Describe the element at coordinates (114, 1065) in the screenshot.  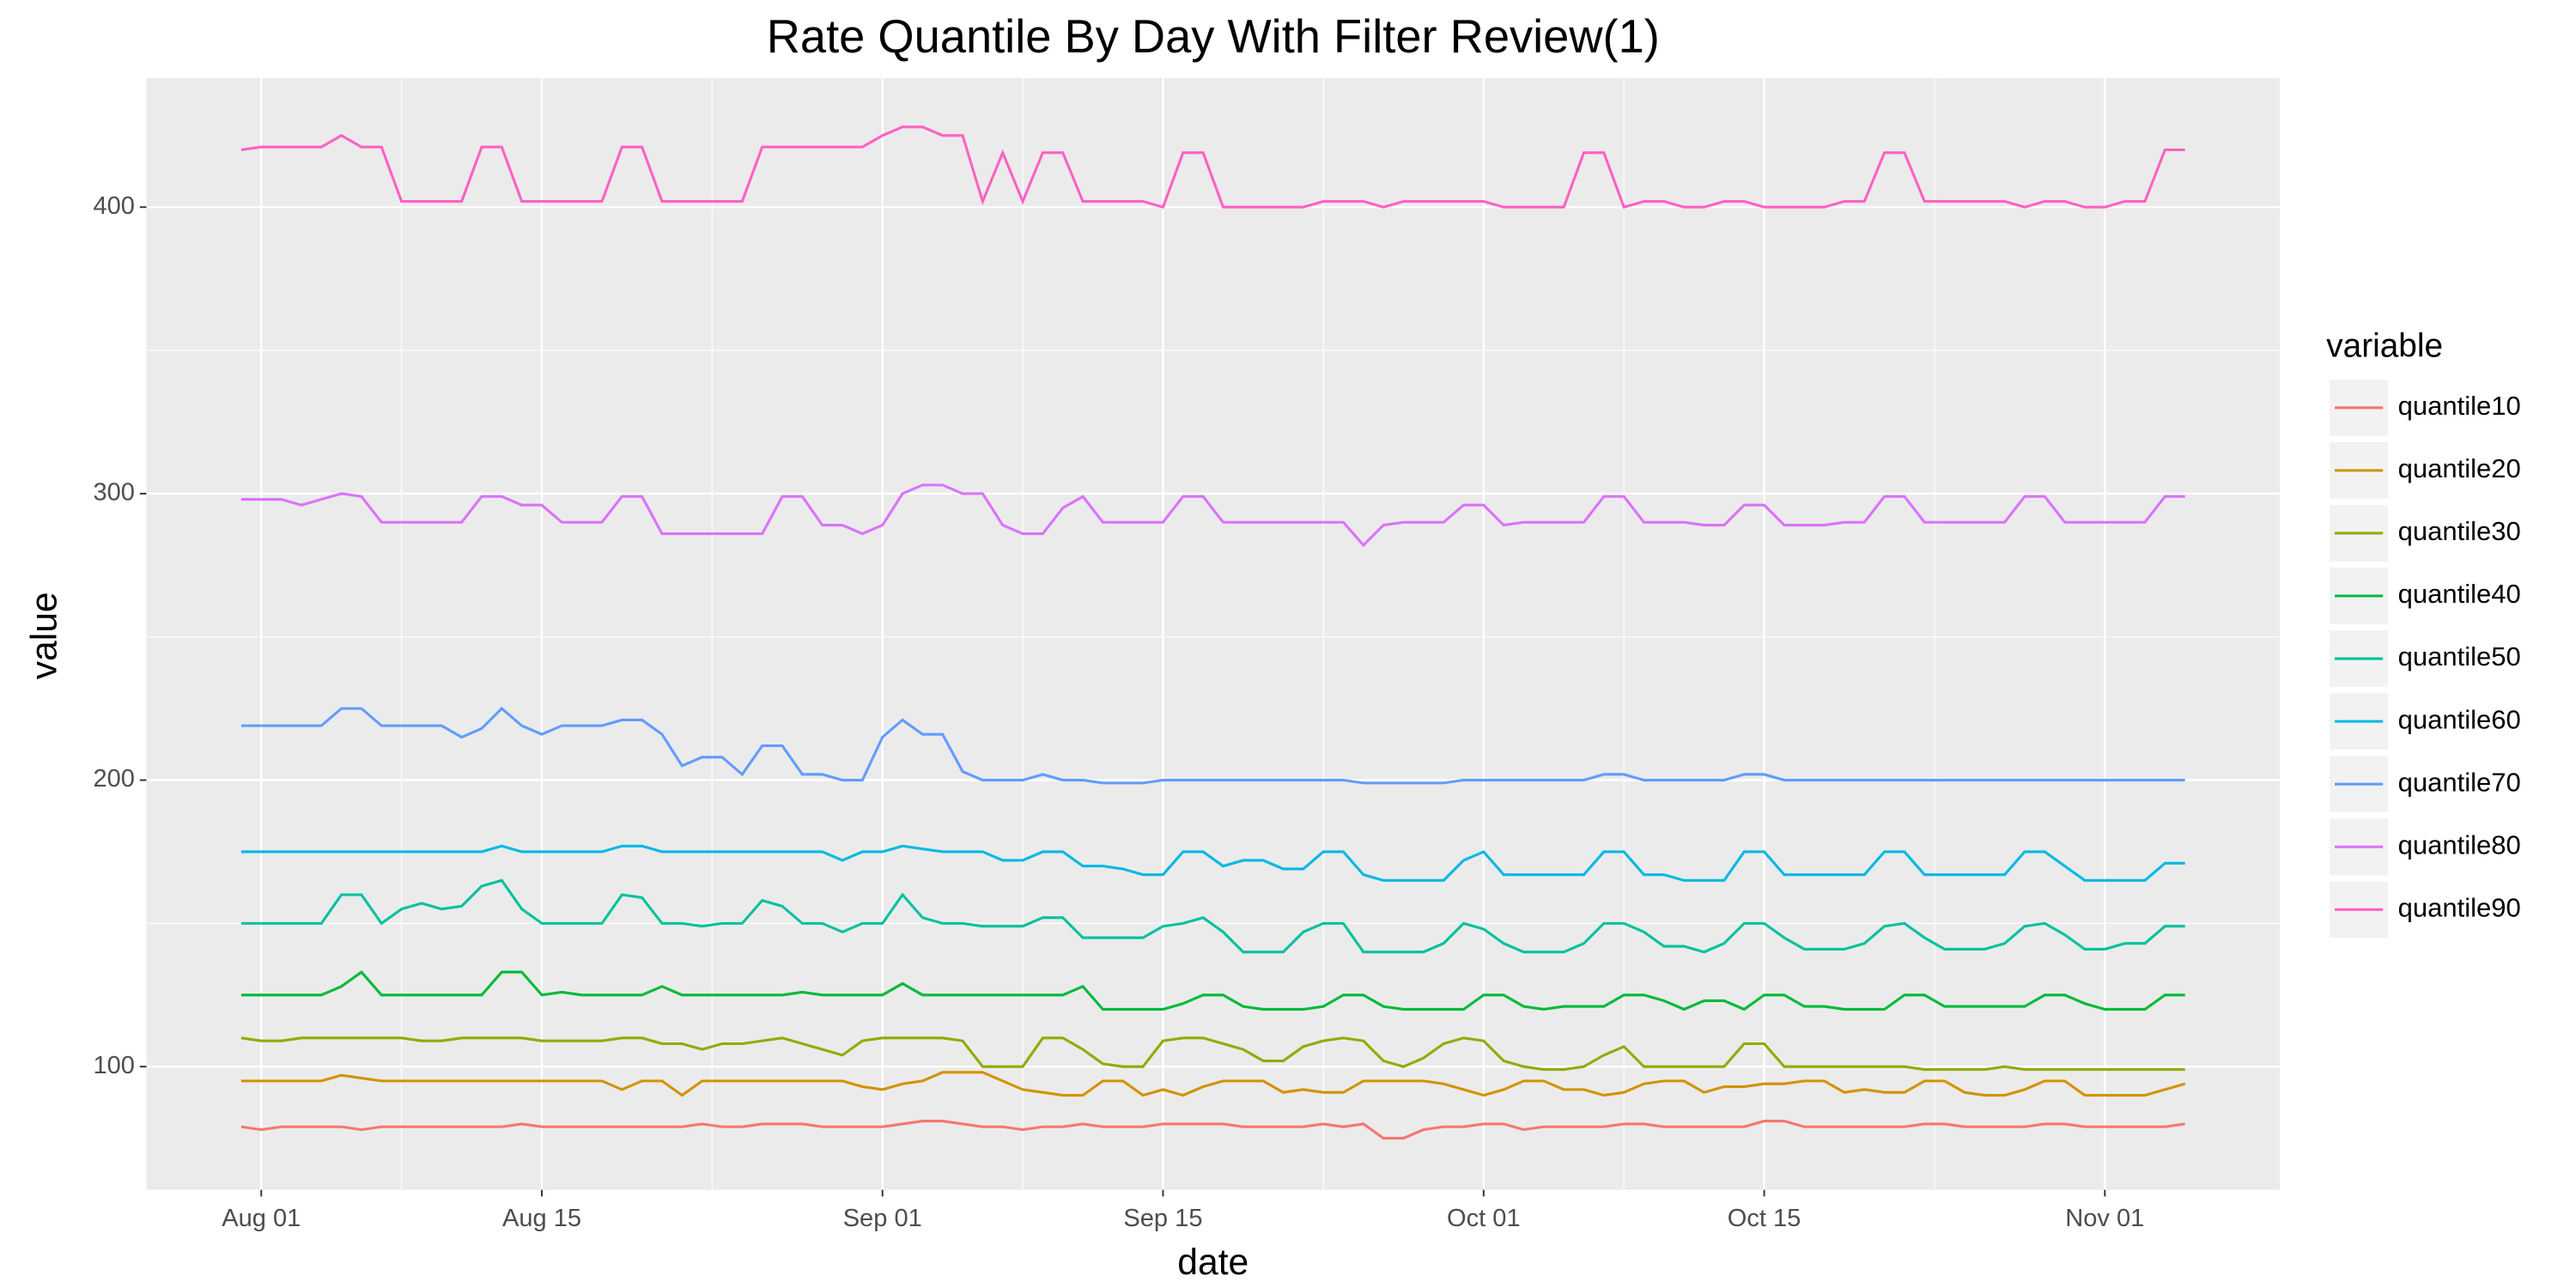
I see `y-tick-label: 100` at that location.